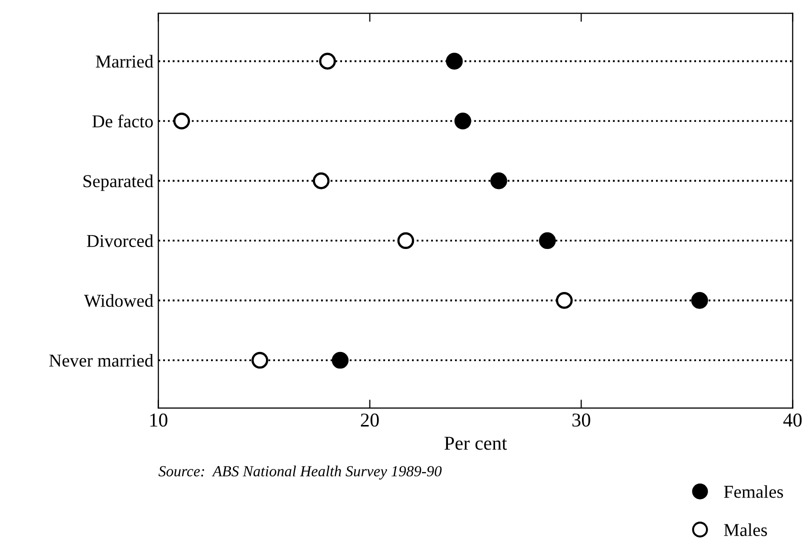 Image resolution: width=808 pixels, height=556 pixels. What do you see at coordinates (475, 443) in the screenshot?
I see `x-axis-title: Per cent` at bounding box center [475, 443].